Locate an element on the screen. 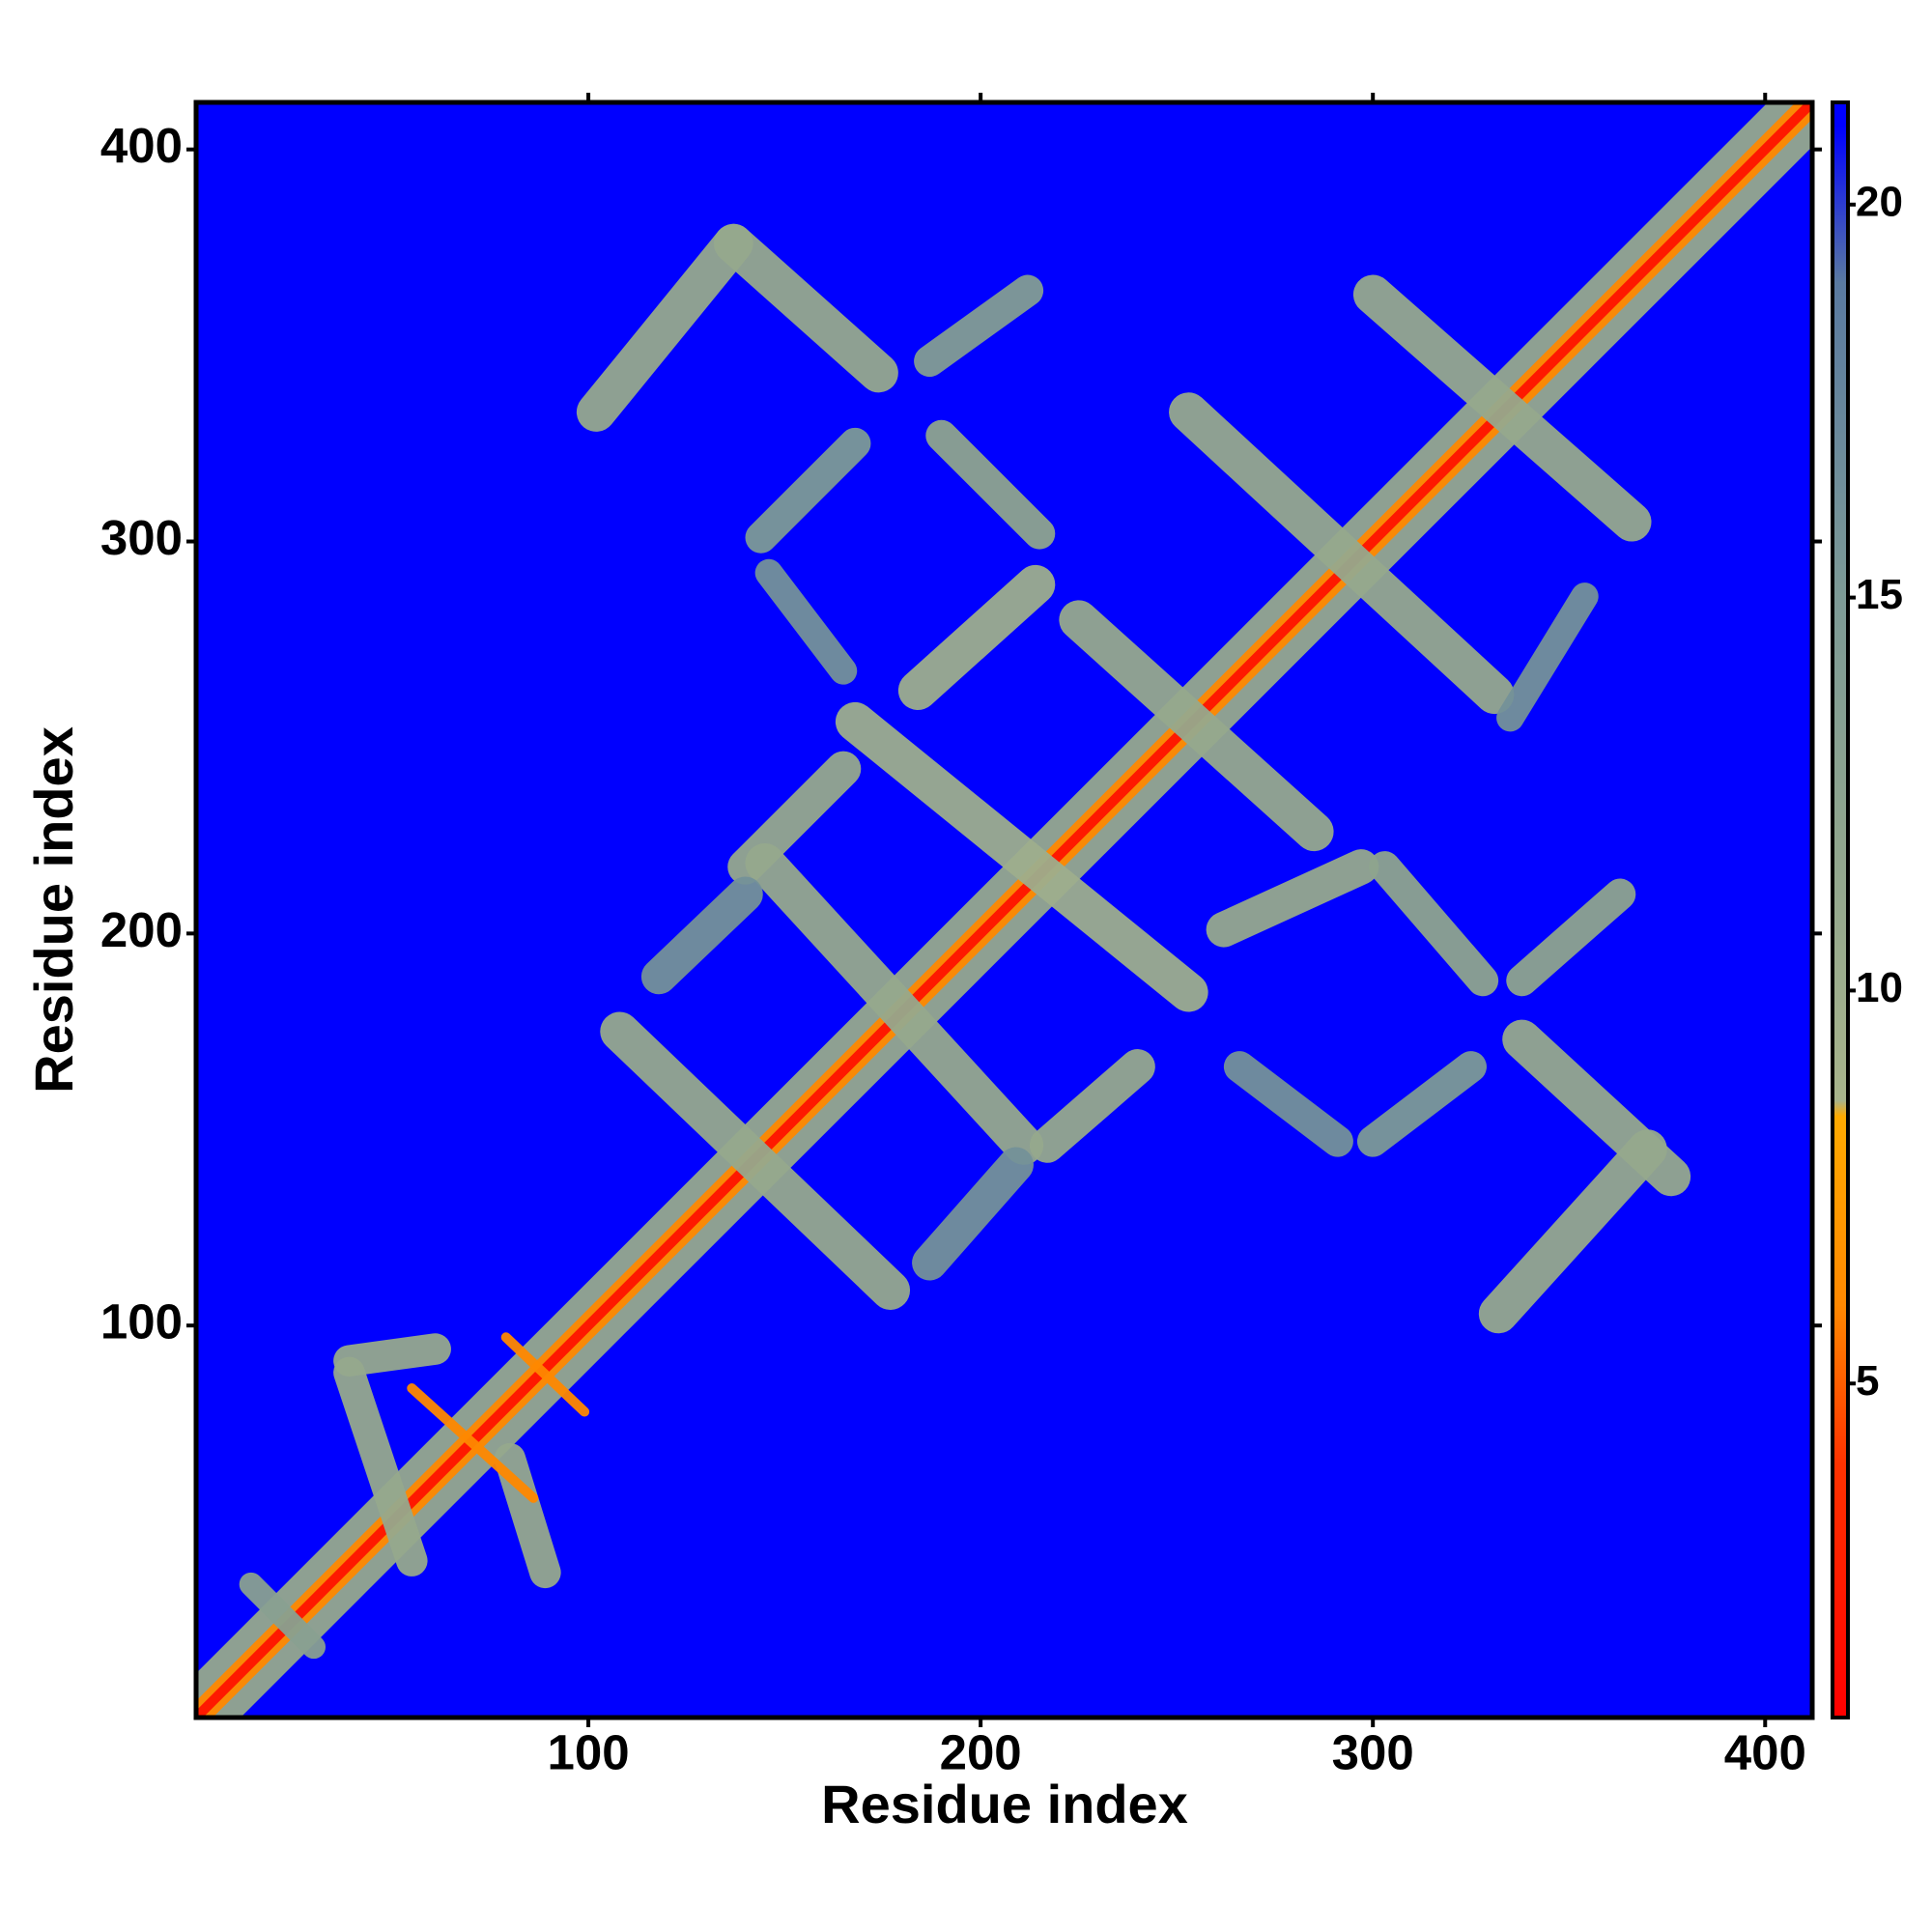 The width and height of the screenshot is (1932, 1932). colorbar-tick-label: 20 is located at coordinates (1879, 201).